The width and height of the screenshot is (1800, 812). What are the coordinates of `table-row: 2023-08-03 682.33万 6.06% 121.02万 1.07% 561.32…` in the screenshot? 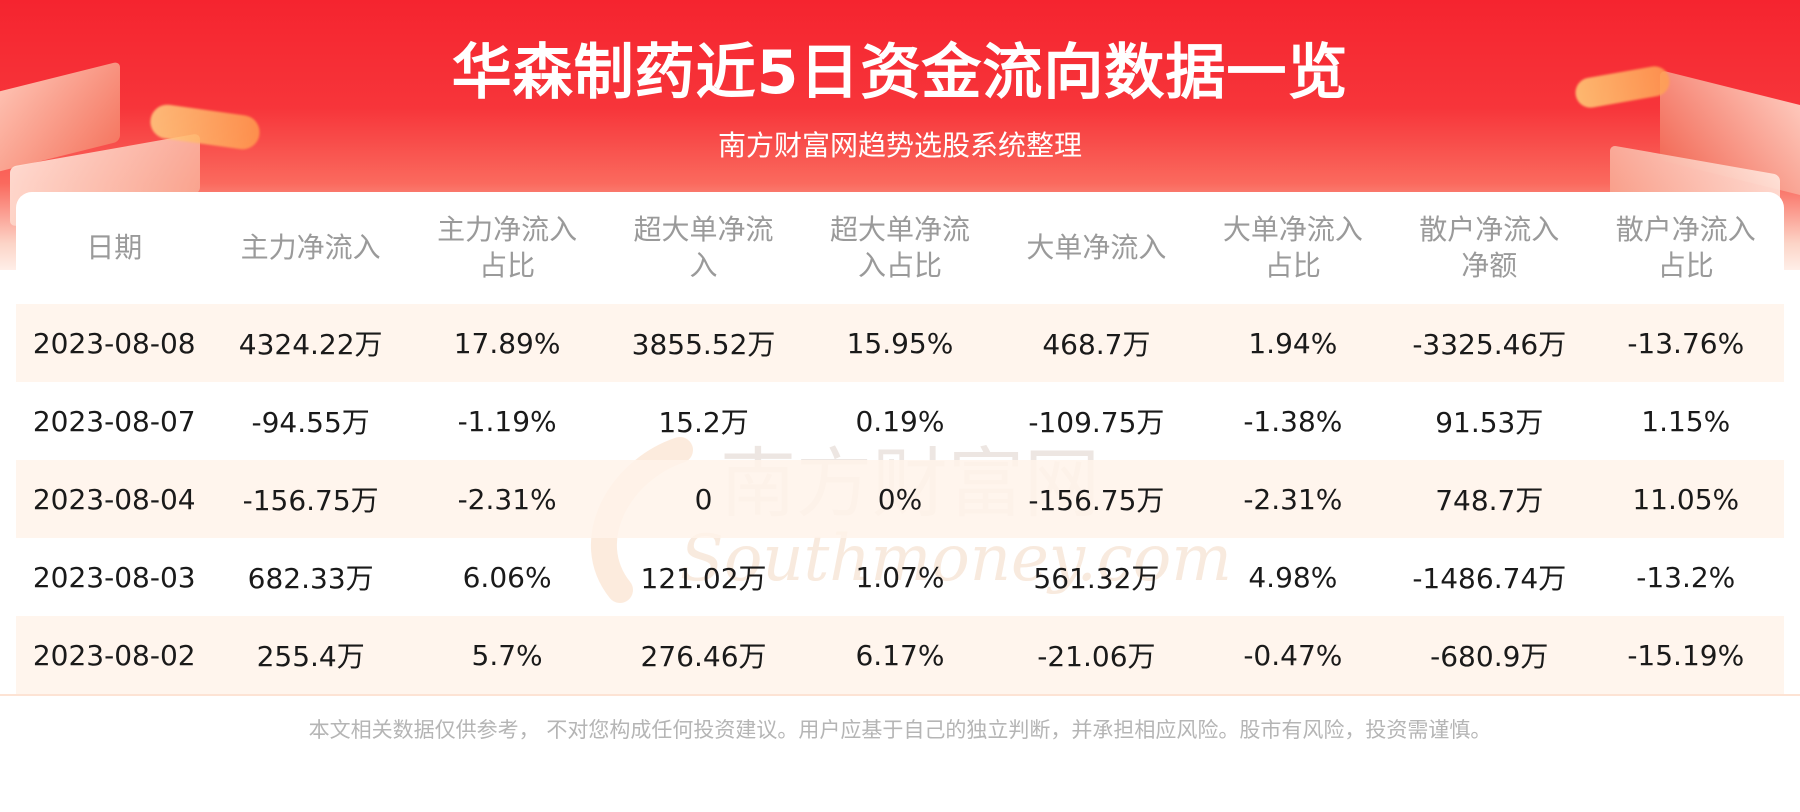 It's located at (900, 577).